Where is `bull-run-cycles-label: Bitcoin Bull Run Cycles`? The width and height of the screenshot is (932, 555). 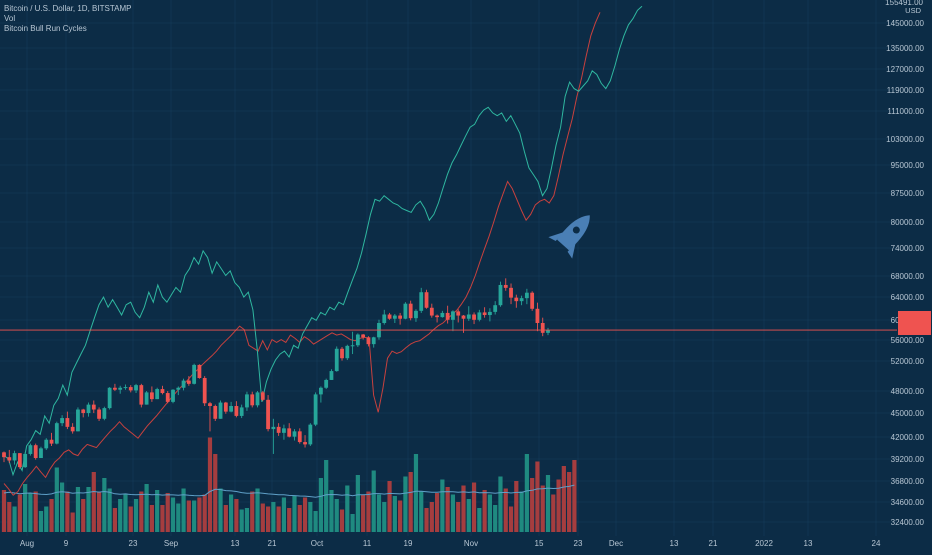 bull-run-cycles-label: Bitcoin Bull Run Cycles is located at coordinates (45, 28).